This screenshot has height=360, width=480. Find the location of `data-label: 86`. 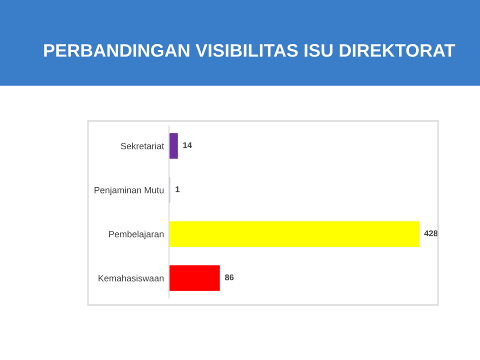

data-label: 86 is located at coordinates (229, 277).